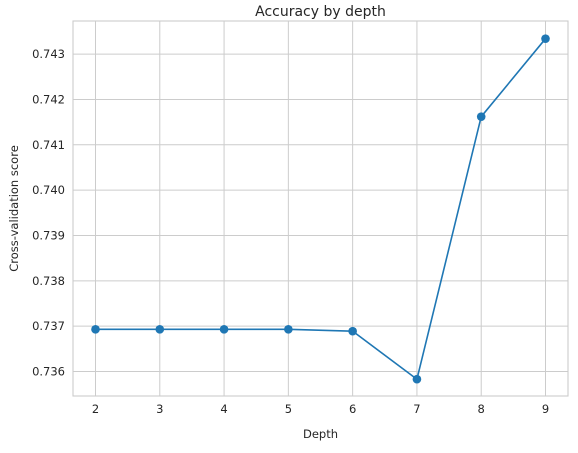 This screenshot has height=453, width=578. What do you see at coordinates (48, 54) in the screenshot?
I see `y-tick-label: 0.743` at bounding box center [48, 54].